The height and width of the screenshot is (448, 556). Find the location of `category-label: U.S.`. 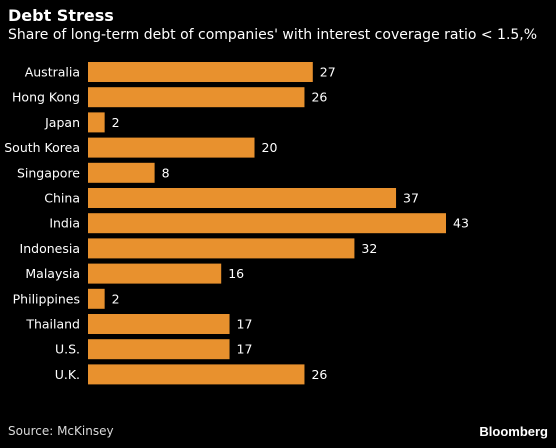

category-label: U.S. is located at coordinates (67, 349).